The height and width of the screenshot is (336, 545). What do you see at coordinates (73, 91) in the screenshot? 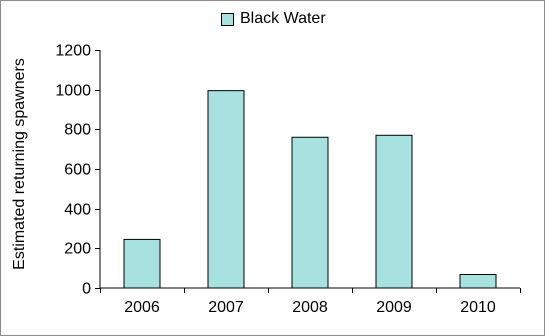
I see `y-tick-label: 1000` at bounding box center [73, 91].